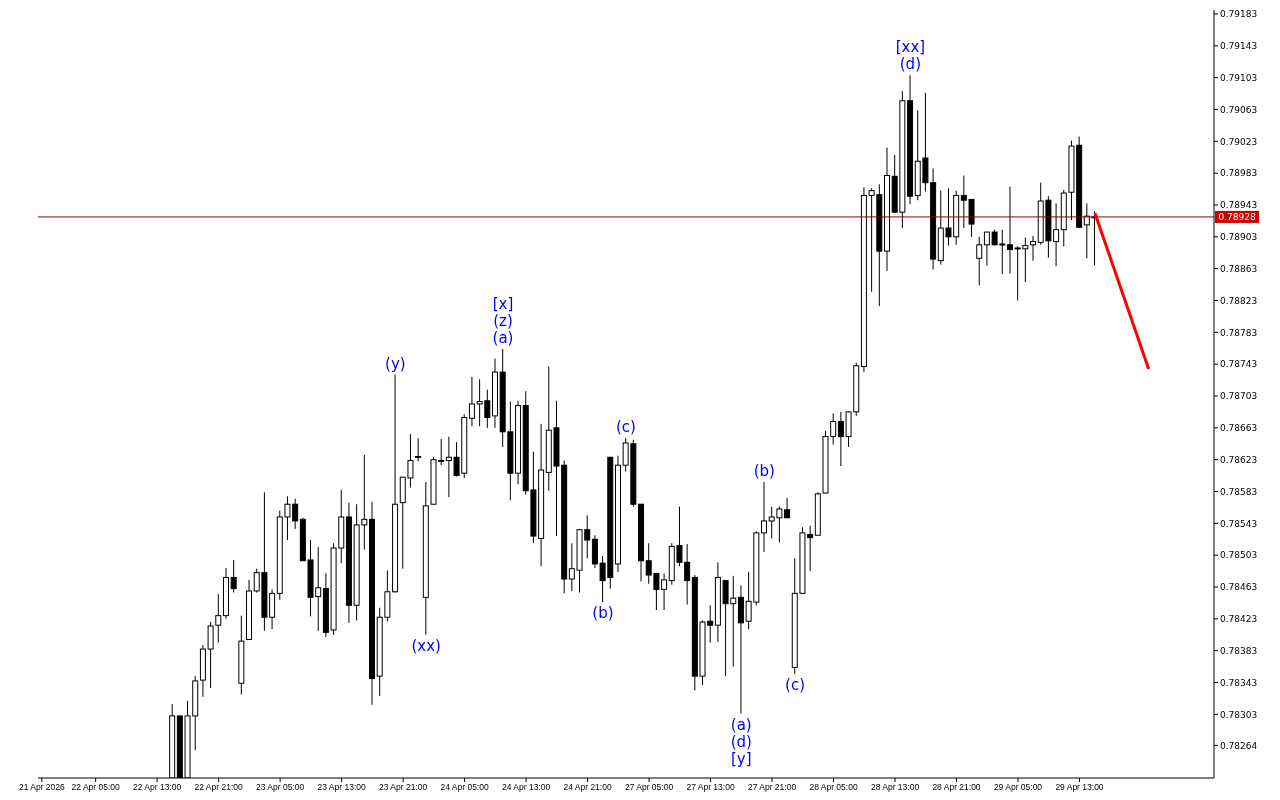  What do you see at coordinates (42, 787) in the screenshot?
I see `x-tick-label: 21 Apr 2026` at bounding box center [42, 787].